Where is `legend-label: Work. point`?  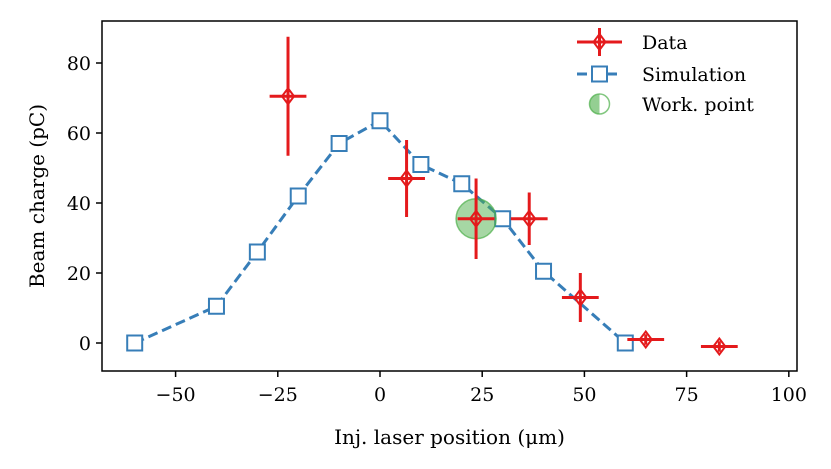
legend-label: Work. point is located at coordinates (698, 105).